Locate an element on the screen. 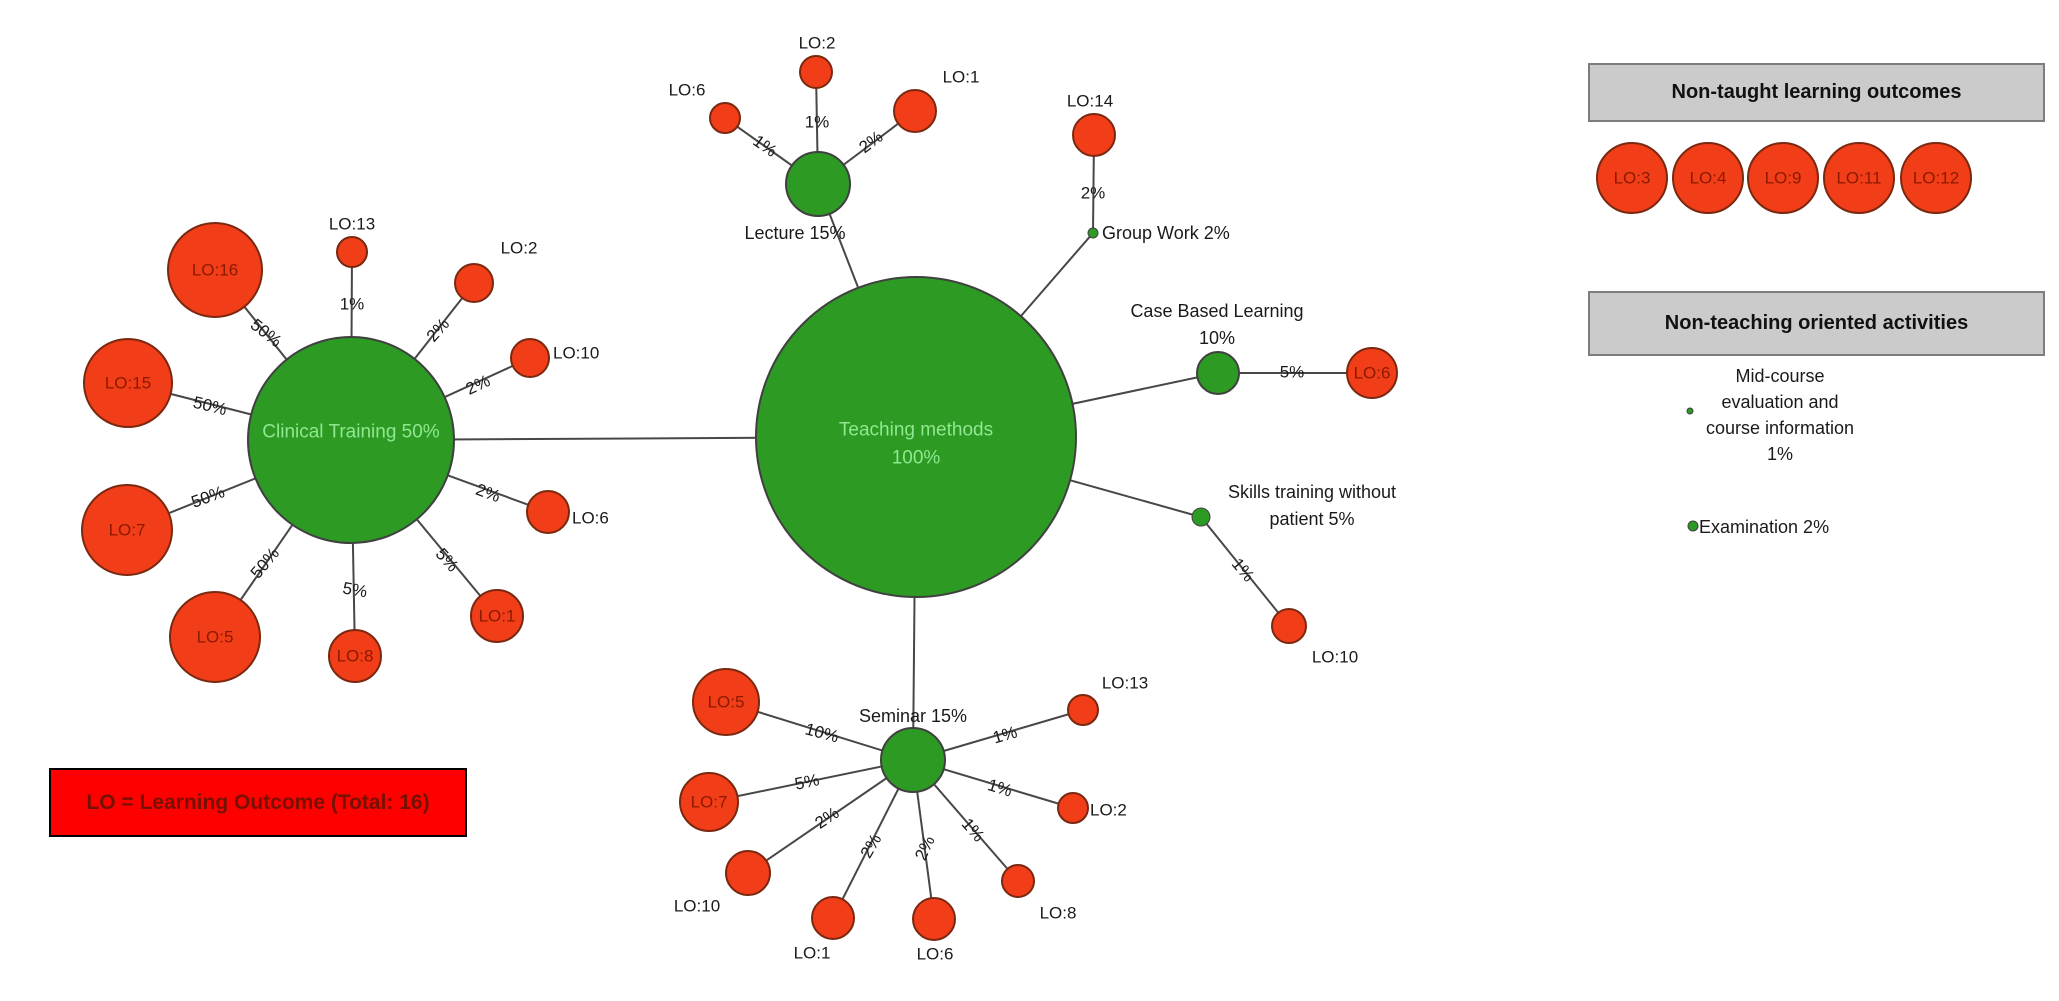 The height and width of the screenshot is (1001, 2059). node-lo6-cbl is located at coordinates (1372, 373).